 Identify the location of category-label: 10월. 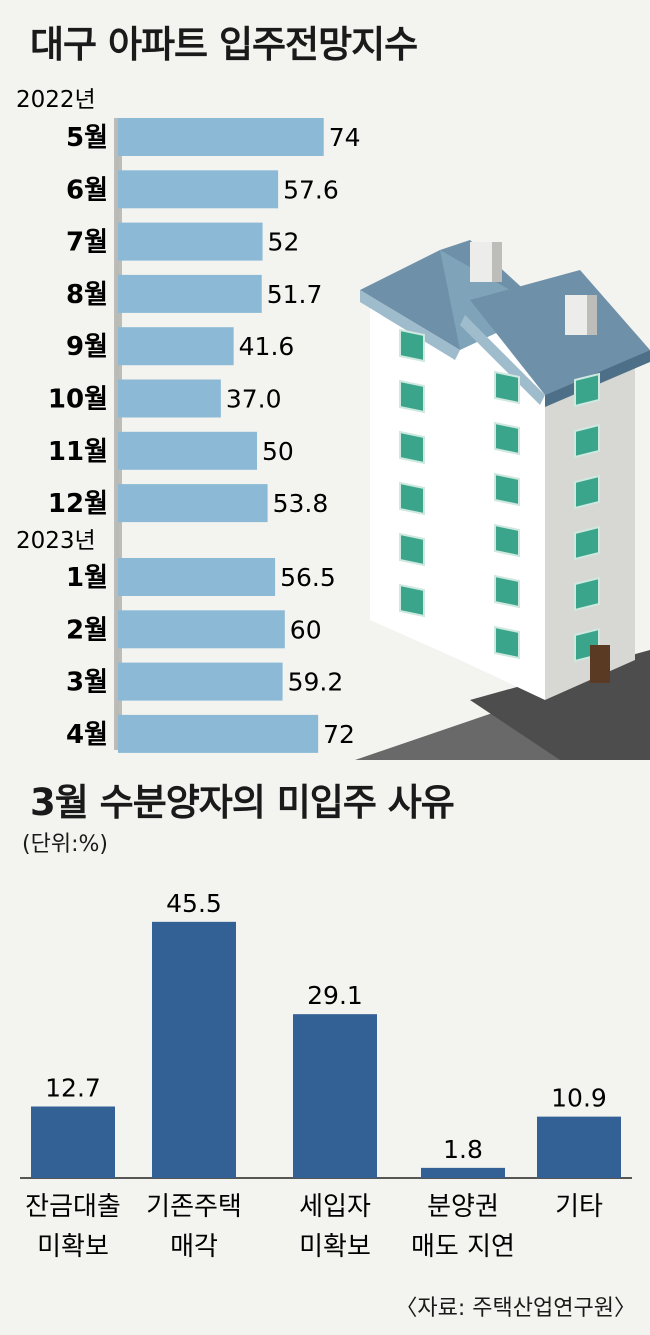
(78, 400).